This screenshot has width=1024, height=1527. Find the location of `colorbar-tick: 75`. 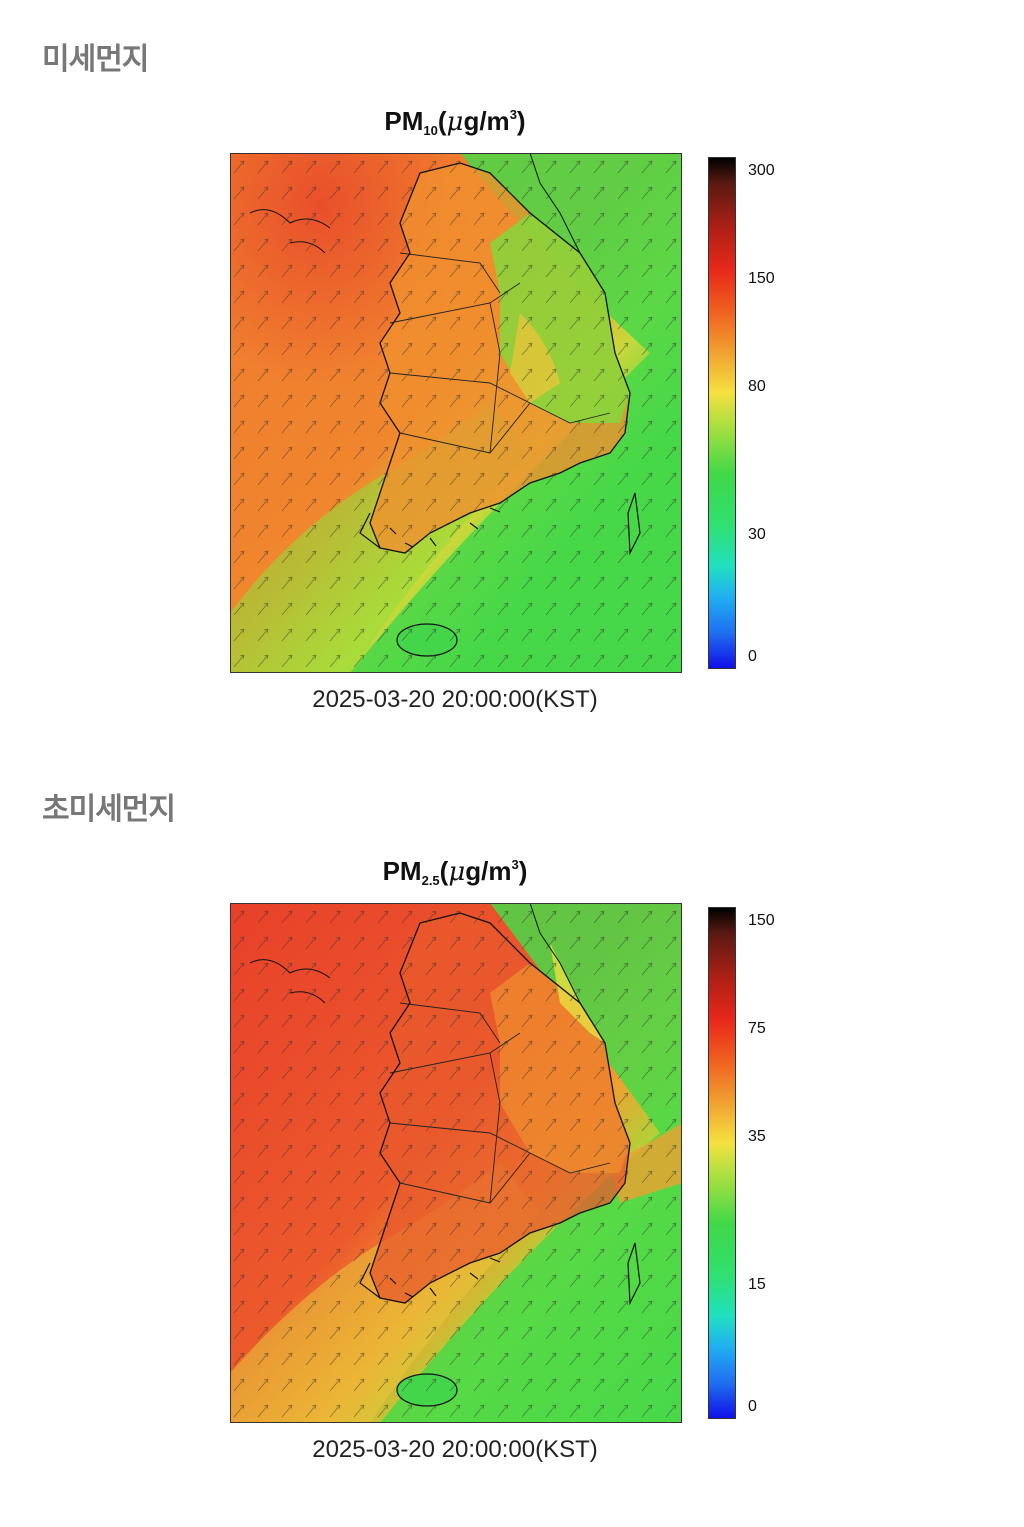

colorbar-tick: 75 is located at coordinates (757, 1028).